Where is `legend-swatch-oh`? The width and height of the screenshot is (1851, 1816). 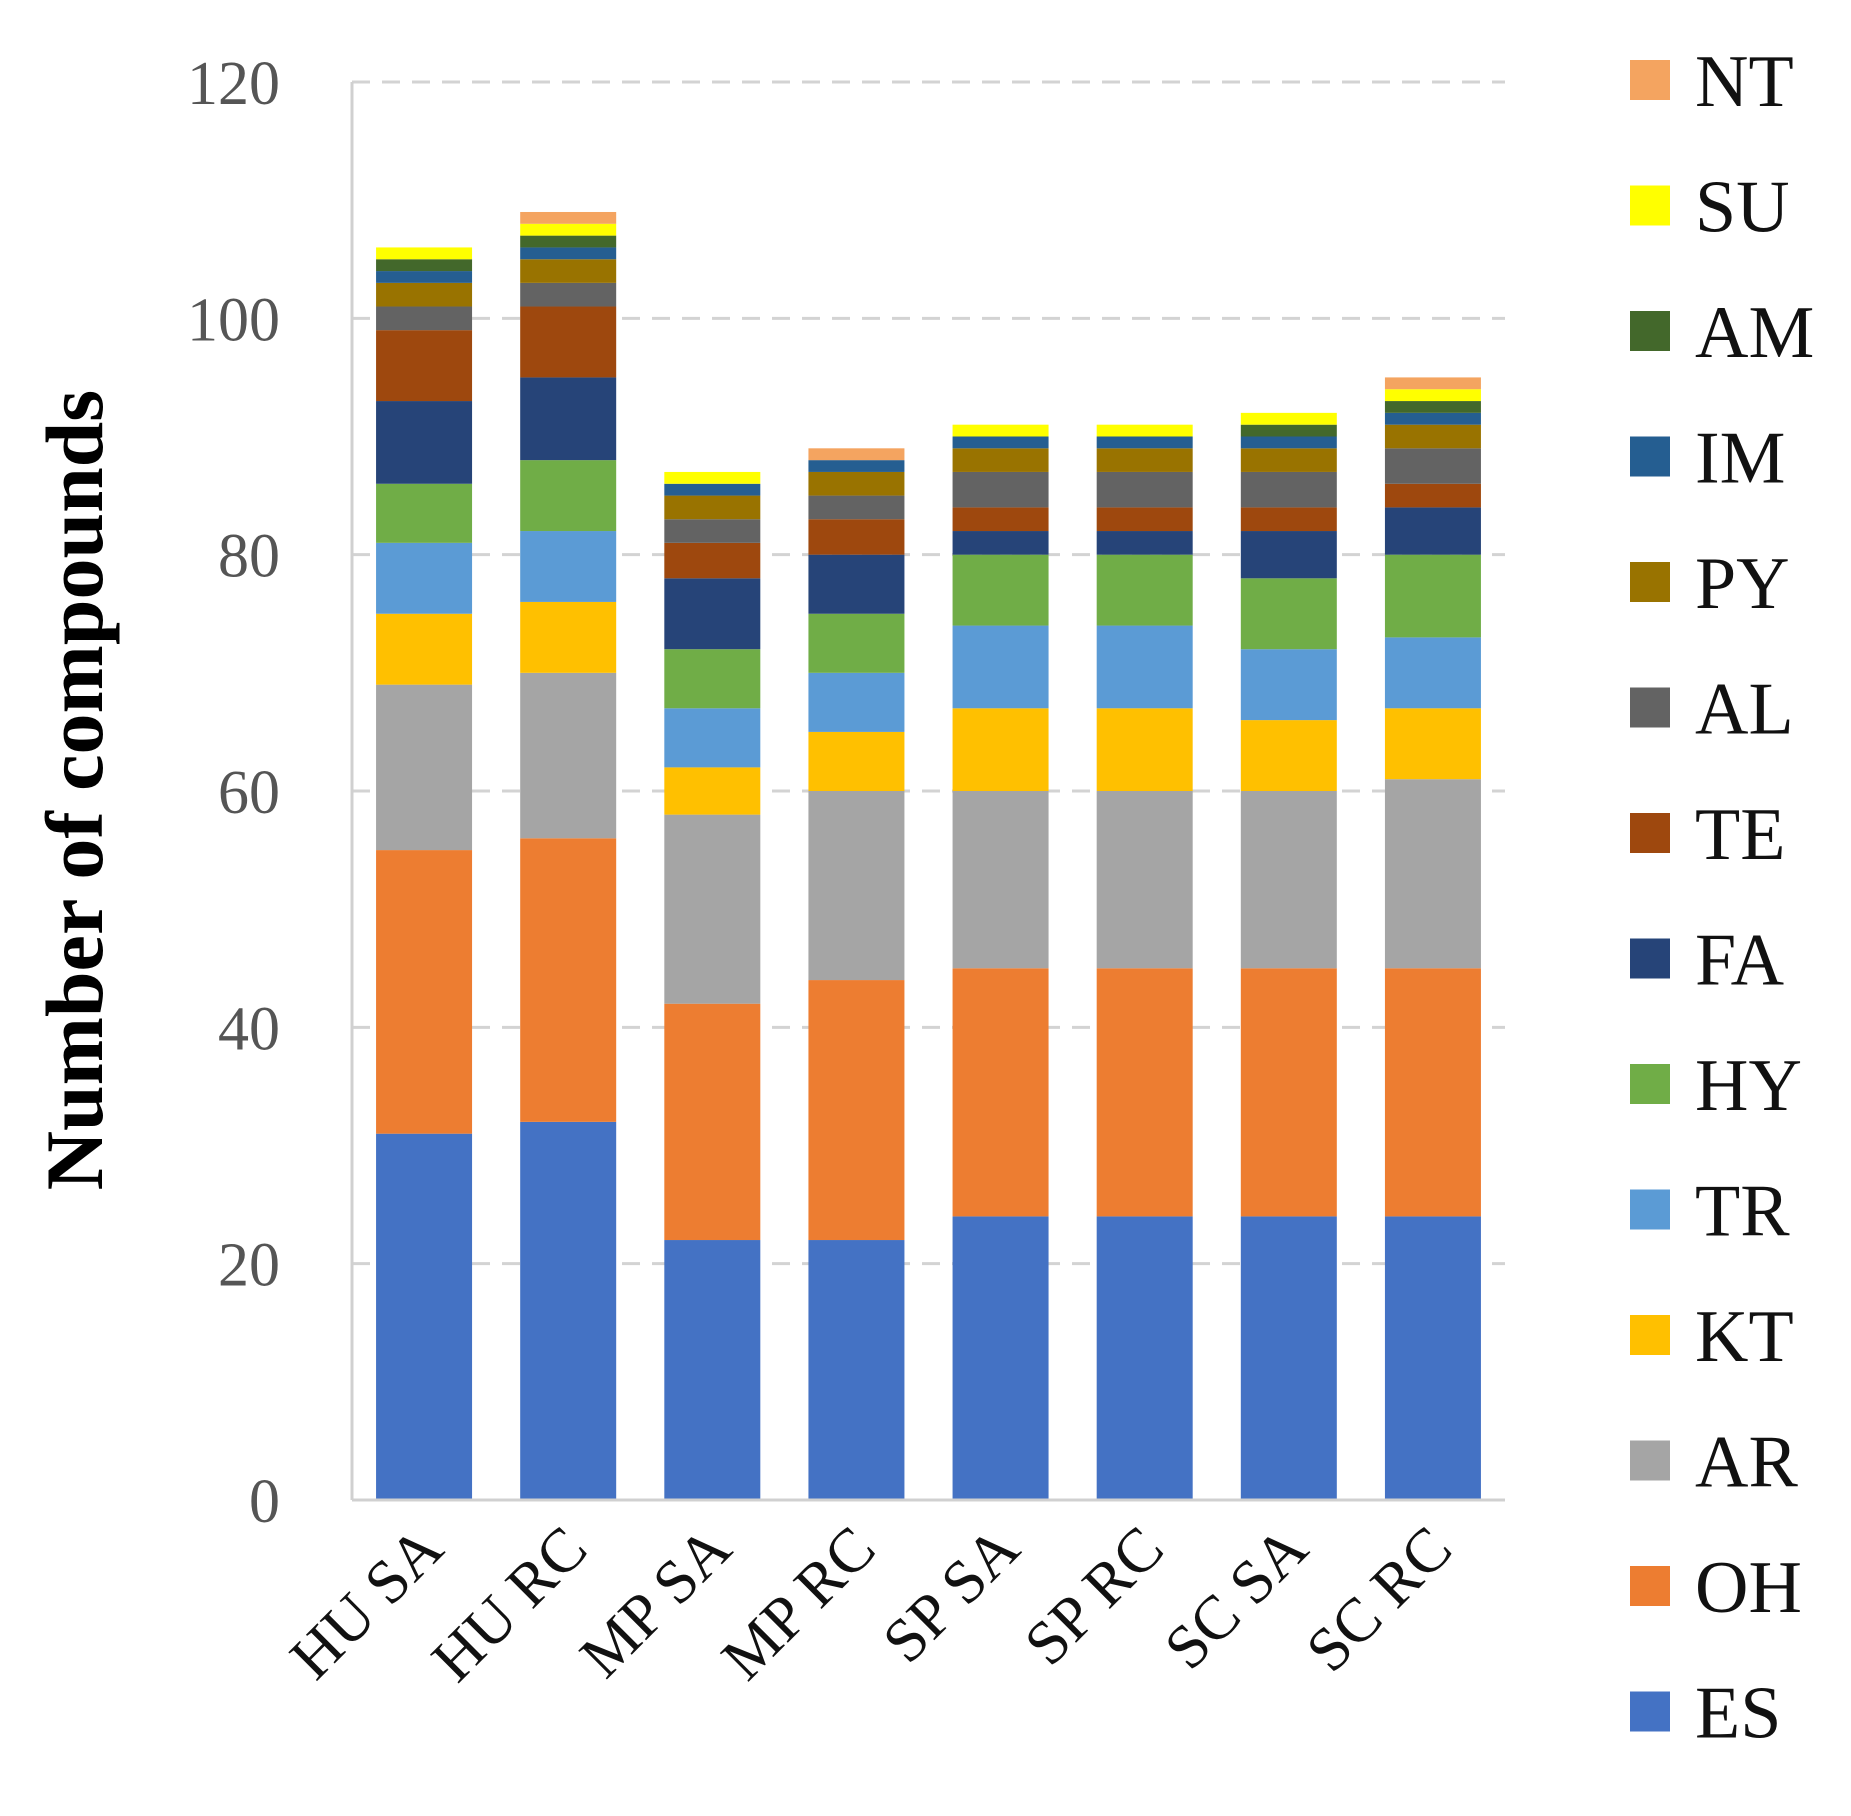 legend-swatch-oh is located at coordinates (1650, 1586).